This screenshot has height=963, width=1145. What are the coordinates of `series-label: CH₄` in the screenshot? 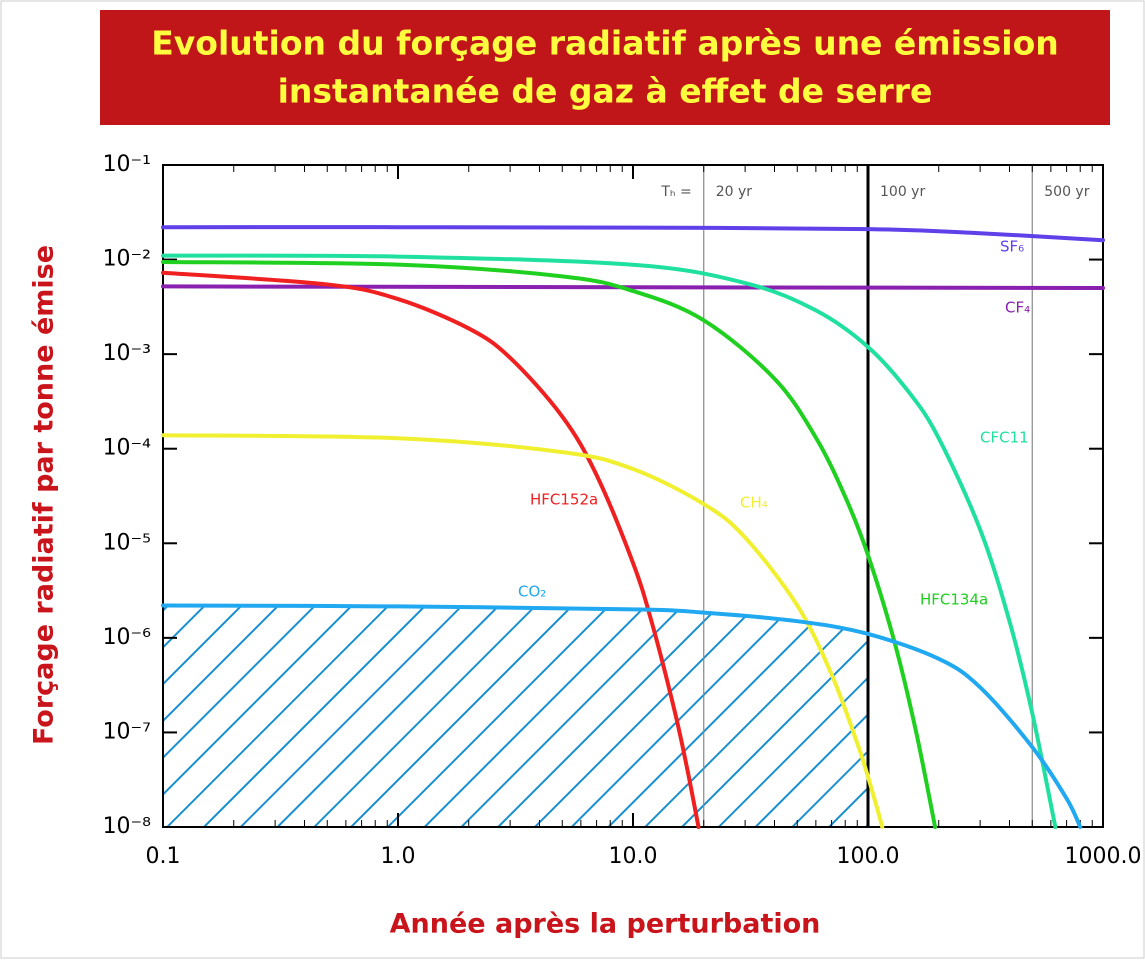 It's located at (754, 503).